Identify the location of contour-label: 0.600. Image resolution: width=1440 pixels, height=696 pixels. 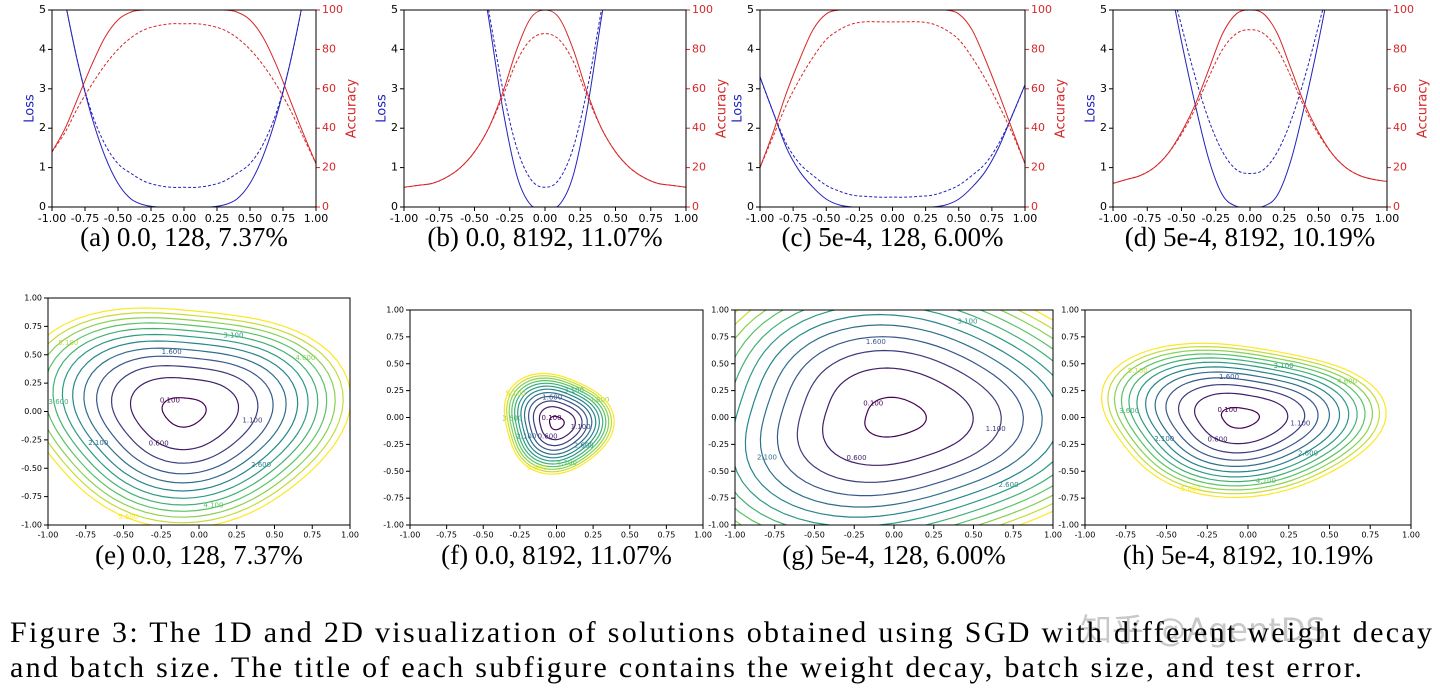
(1218, 439).